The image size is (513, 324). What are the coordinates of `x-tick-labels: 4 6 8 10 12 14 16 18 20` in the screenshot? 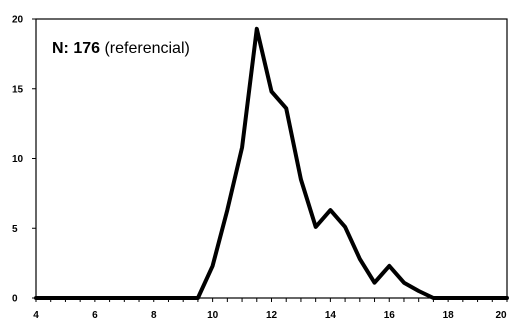 It's located at (270, 315).